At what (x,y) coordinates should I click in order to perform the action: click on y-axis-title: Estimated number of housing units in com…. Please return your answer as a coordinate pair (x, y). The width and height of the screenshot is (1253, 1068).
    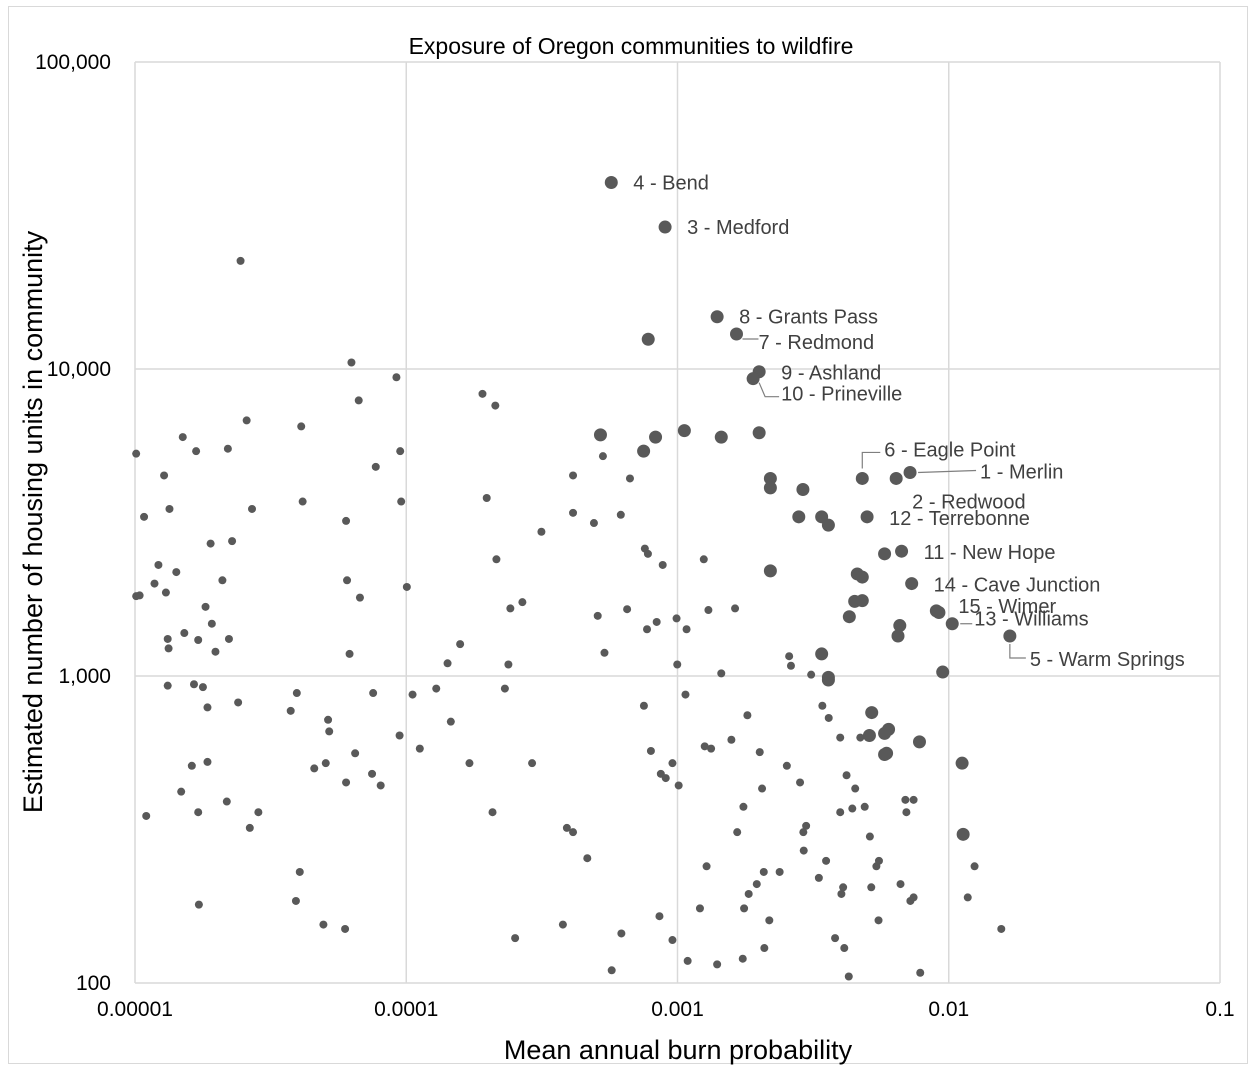
    Looking at the image, I should click on (33, 521).